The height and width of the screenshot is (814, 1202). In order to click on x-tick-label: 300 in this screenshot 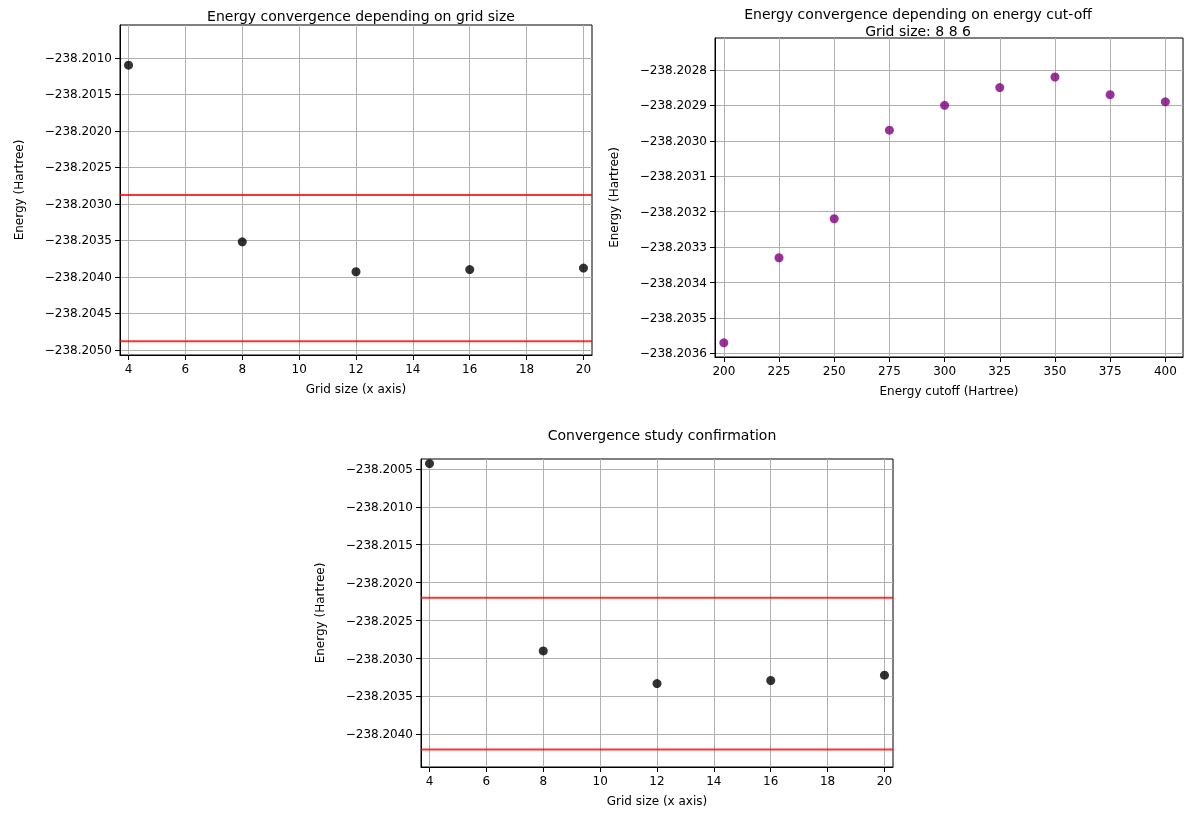, I will do `click(945, 371)`.